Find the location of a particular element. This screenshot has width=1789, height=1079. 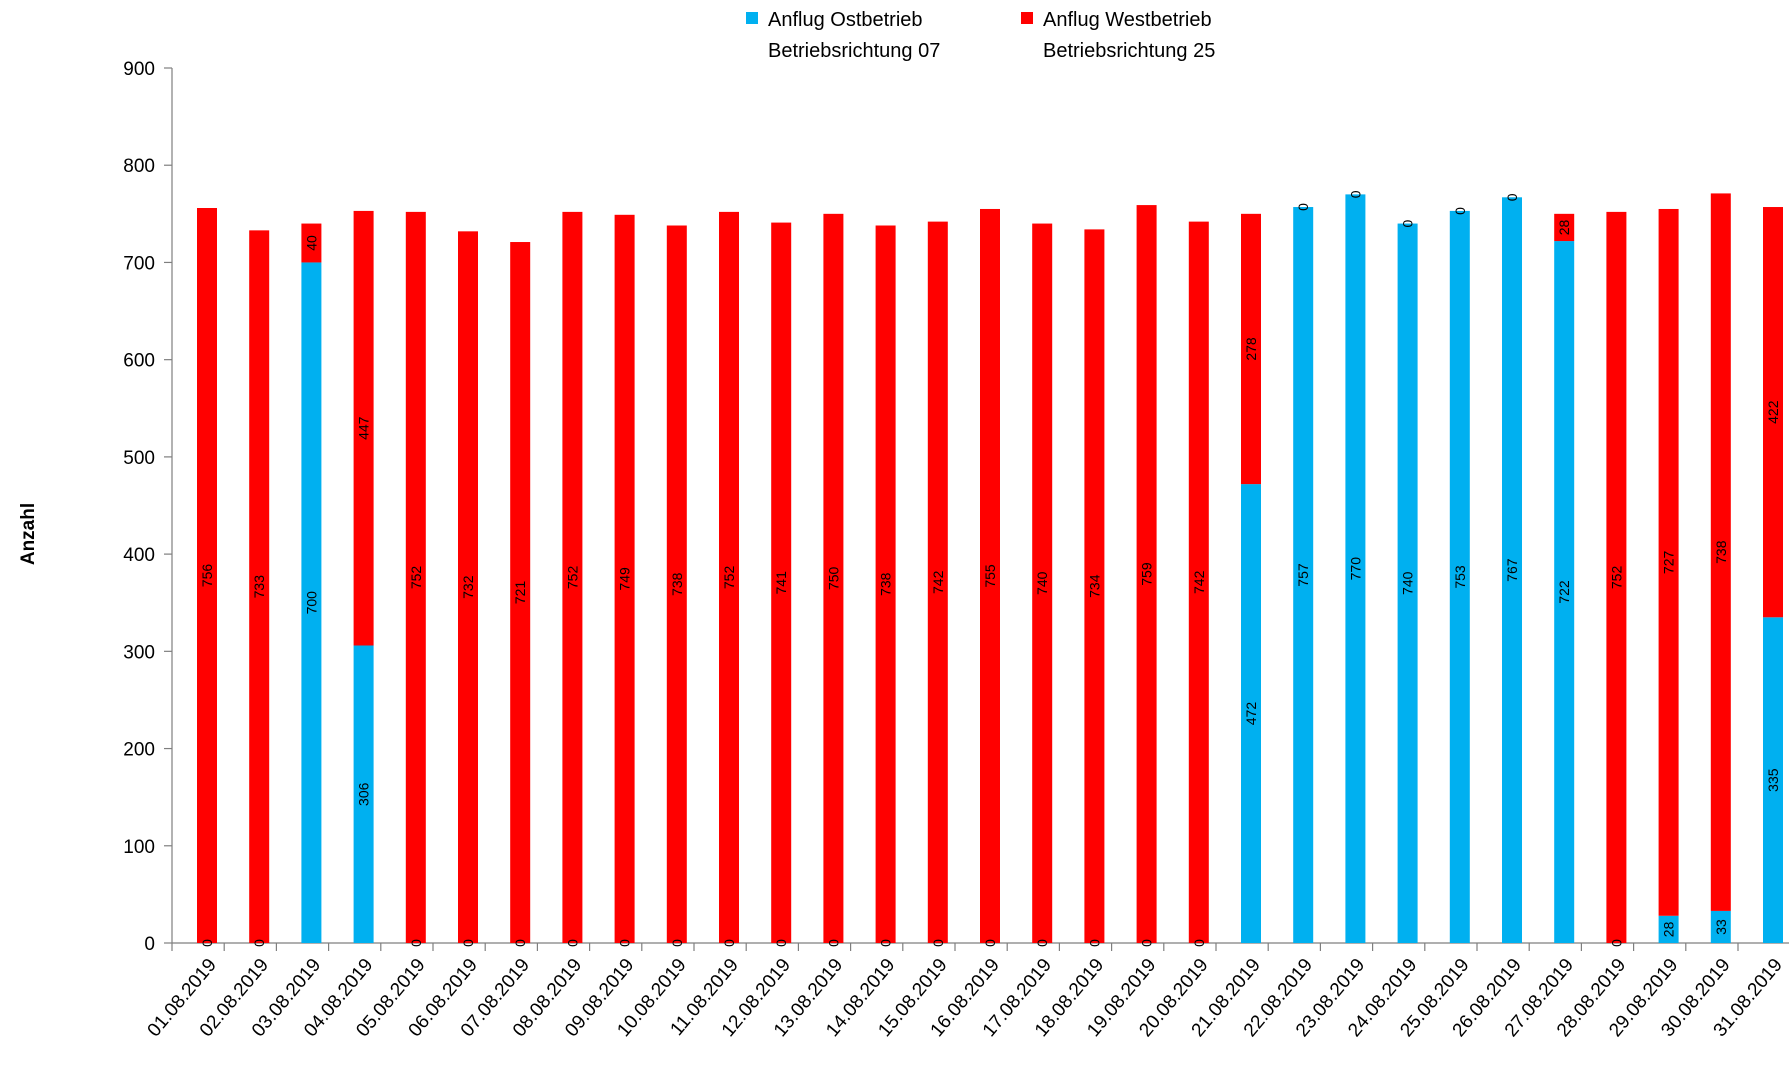

data-label: 335 is located at coordinates (1773, 780).